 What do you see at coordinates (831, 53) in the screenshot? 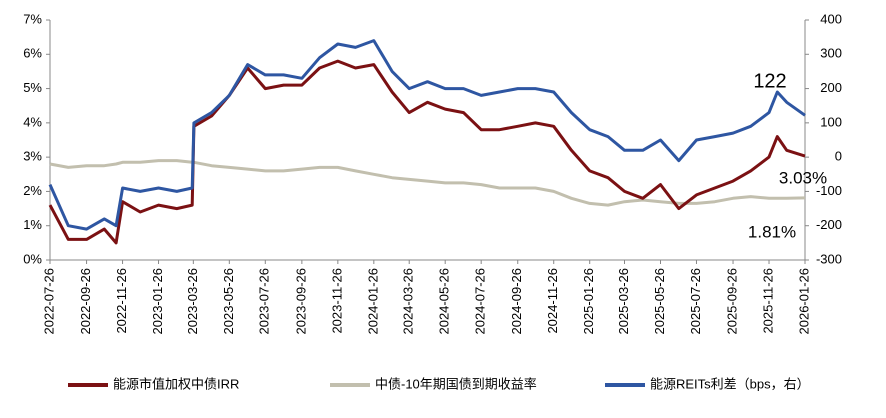
I see `y2-tick-label: 300` at bounding box center [831, 53].